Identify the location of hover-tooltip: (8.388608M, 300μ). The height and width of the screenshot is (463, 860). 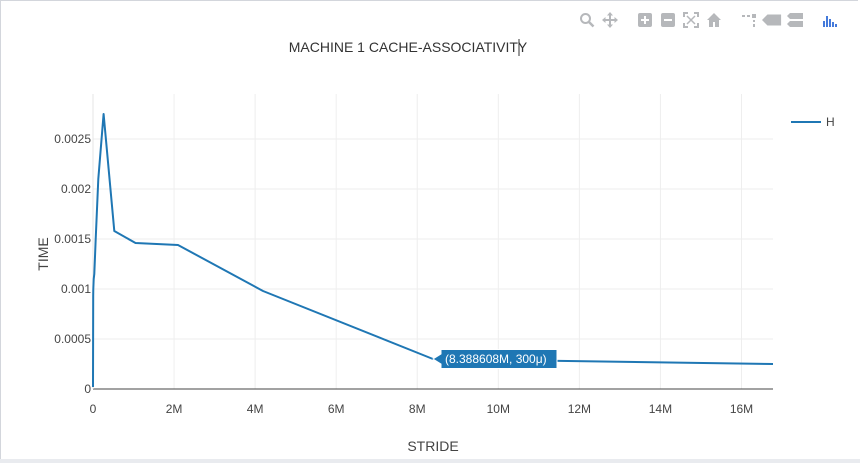
(495, 359).